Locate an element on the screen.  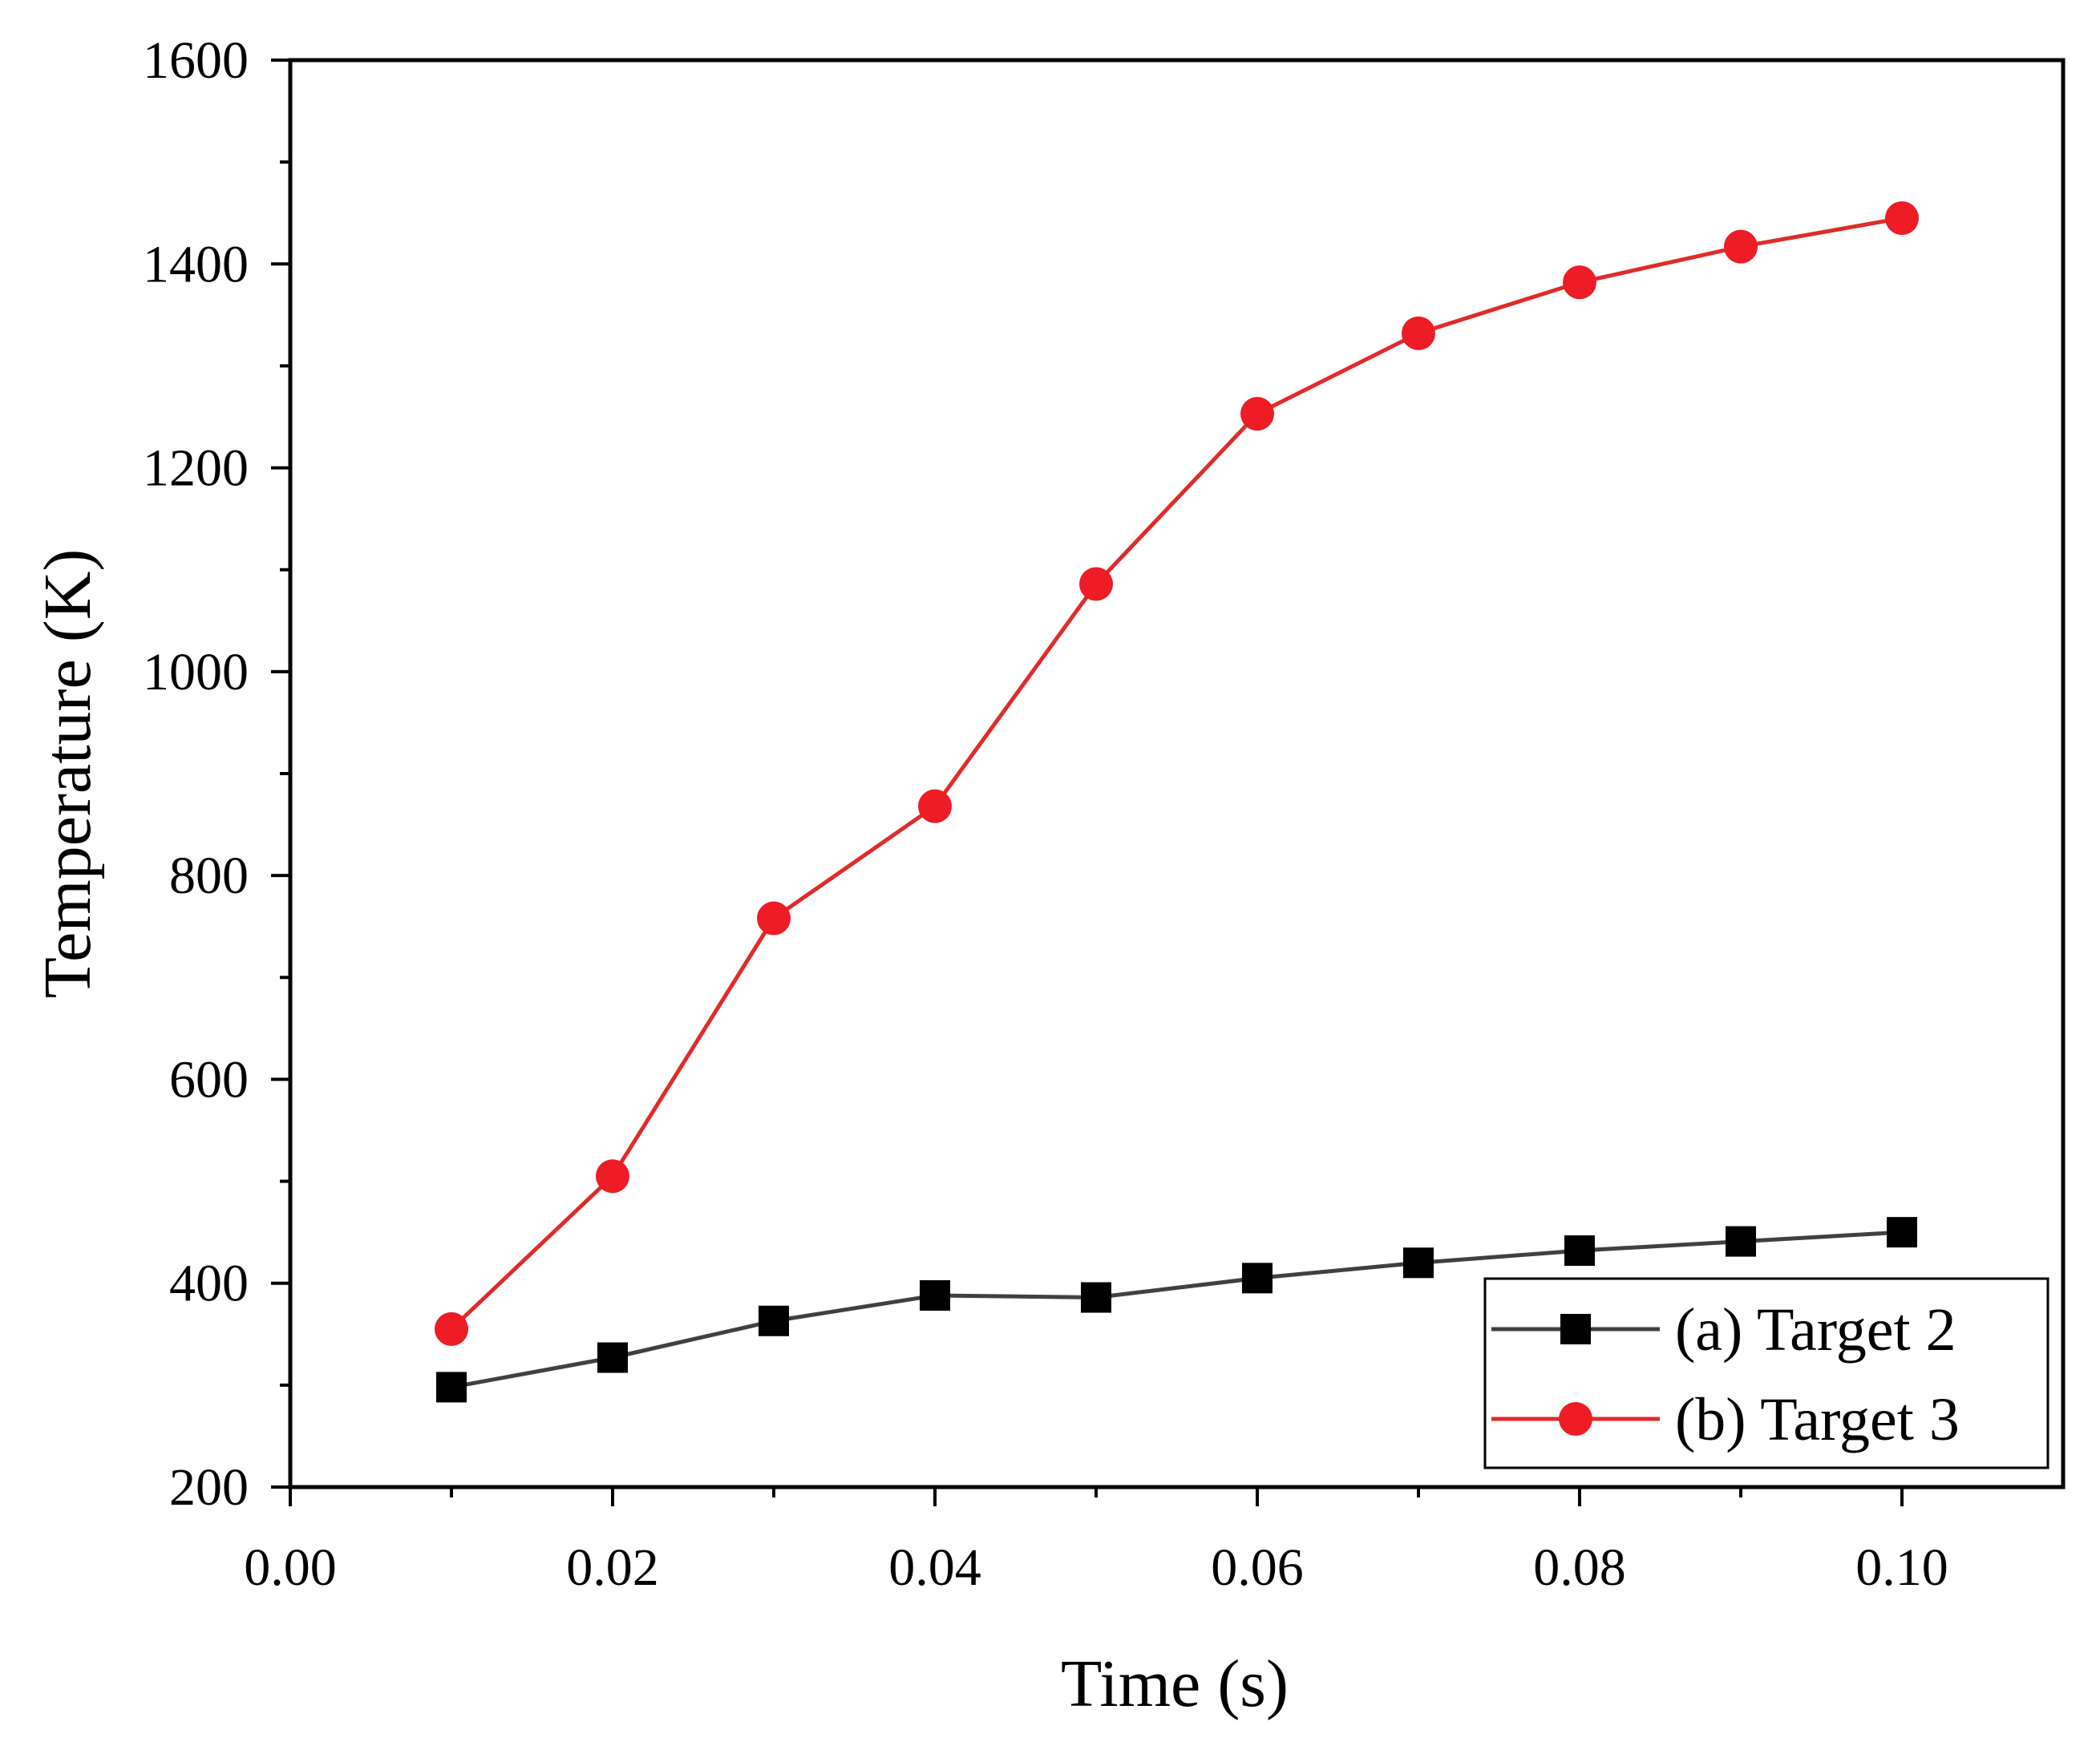
legend-box is located at coordinates (1766, 1373).